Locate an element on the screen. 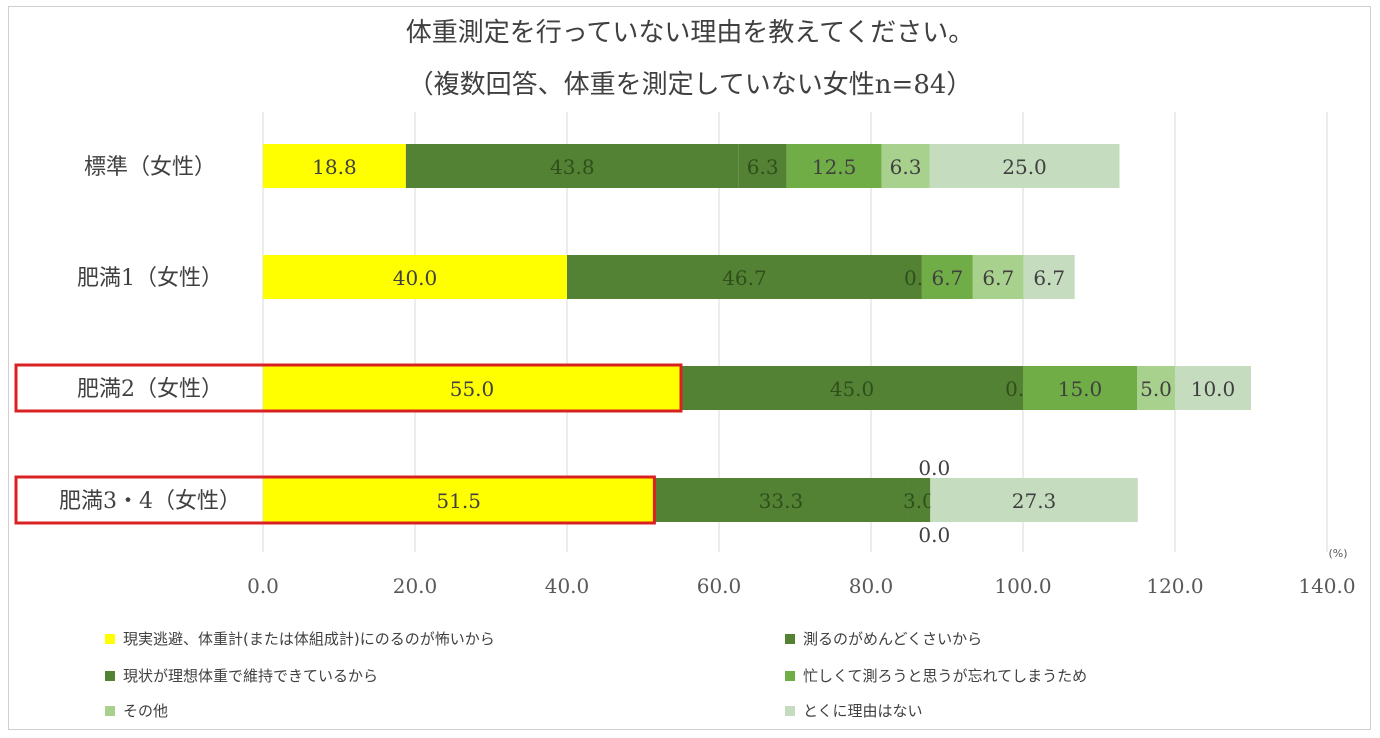  x-tick-label: 80.0 is located at coordinates (871, 586).